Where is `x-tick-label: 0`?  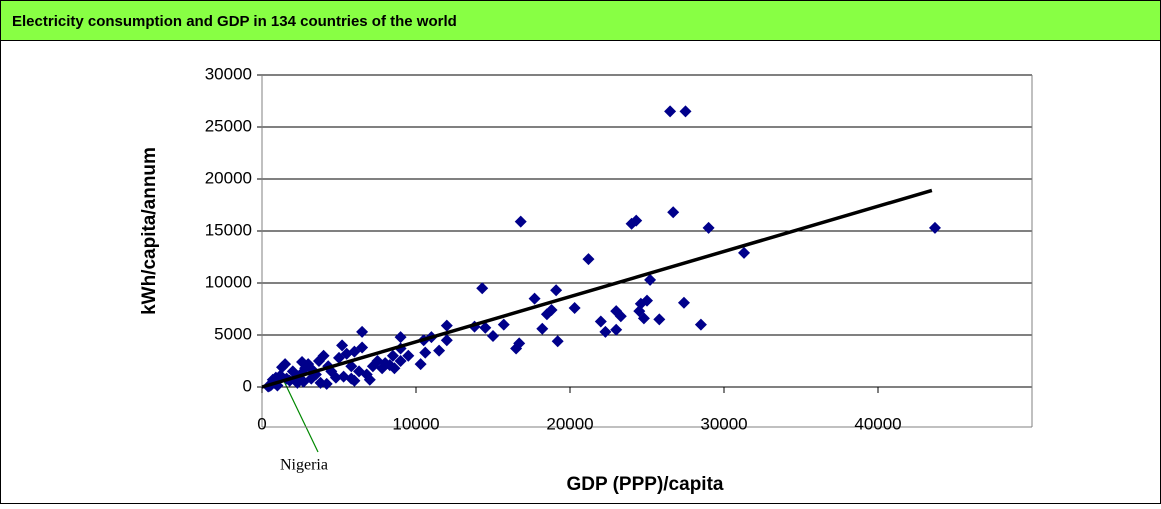
x-tick-label: 0 is located at coordinates (261, 423).